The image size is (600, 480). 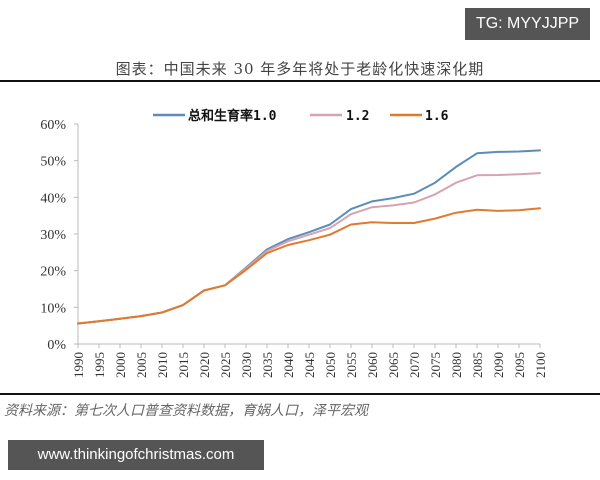 What do you see at coordinates (540, 365) in the screenshot?
I see `x-tick-label: 2100` at bounding box center [540, 365].